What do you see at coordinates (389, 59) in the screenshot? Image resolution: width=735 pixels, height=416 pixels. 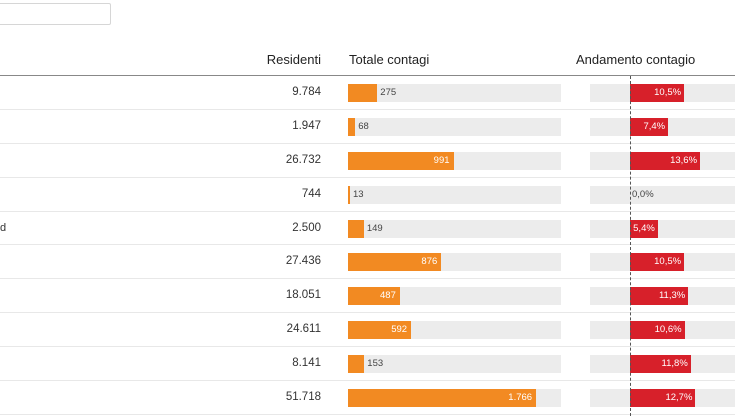 I see `column-header-totale-contagi: Totale contagi` at bounding box center [389, 59].